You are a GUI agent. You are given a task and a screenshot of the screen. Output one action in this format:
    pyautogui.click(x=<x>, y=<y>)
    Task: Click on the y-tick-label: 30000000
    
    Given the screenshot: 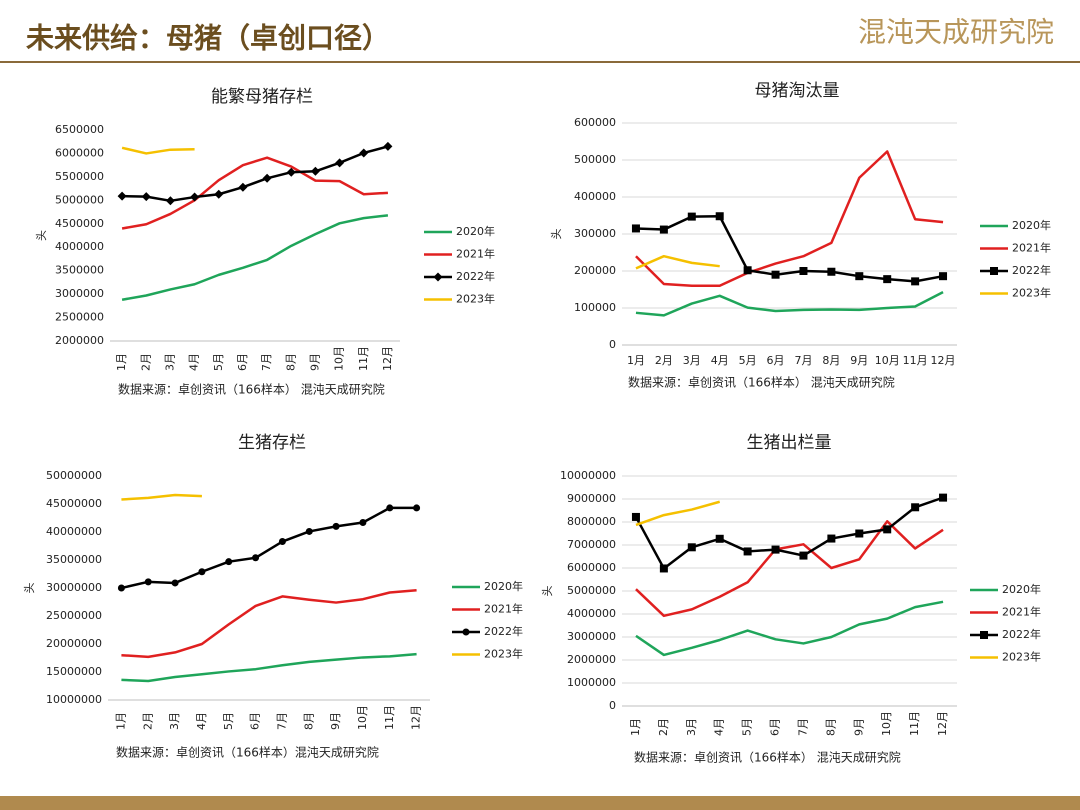 What is the action you would take?
    pyautogui.click(x=74, y=587)
    